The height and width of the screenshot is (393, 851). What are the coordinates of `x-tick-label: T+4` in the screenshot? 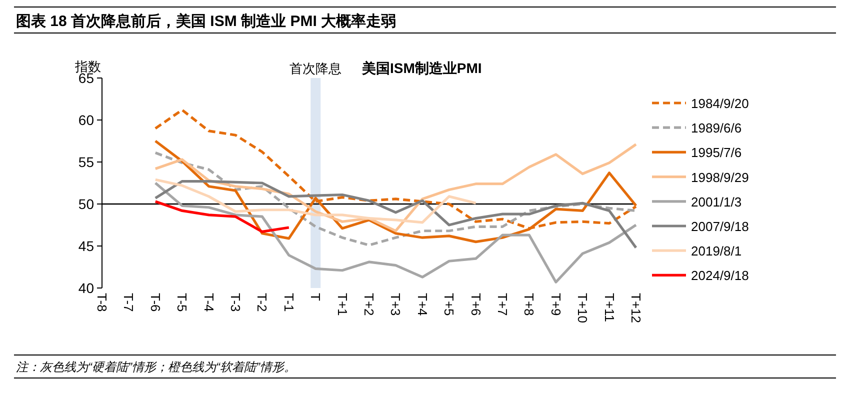 It's located at (422, 304).